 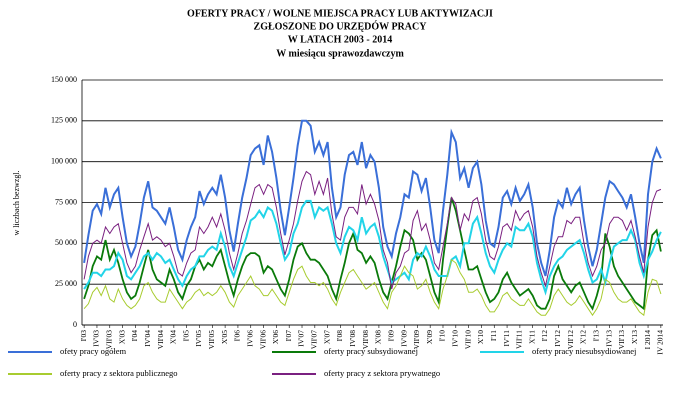 What do you see at coordinates (608, 338) in the screenshot?
I see `x-tick-label: IV'13` at bounding box center [608, 338].